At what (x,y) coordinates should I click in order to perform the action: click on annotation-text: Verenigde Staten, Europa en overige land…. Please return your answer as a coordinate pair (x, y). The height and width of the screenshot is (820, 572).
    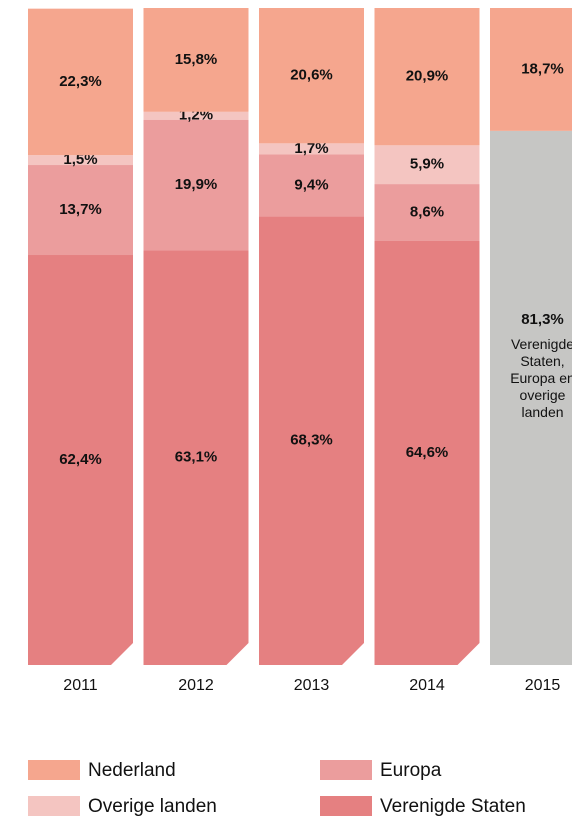
    Looking at the image, I should click on (541, 377).